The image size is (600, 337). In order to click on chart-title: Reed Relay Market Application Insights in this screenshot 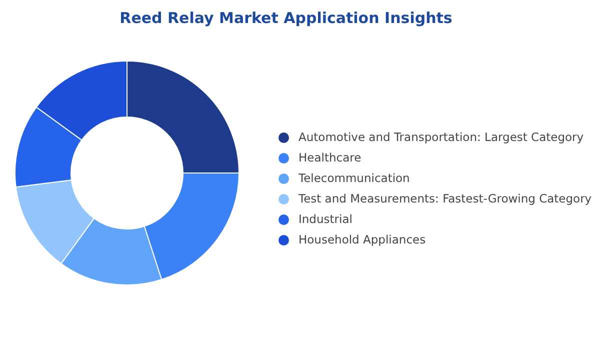, I will do `click(286, 18)`.